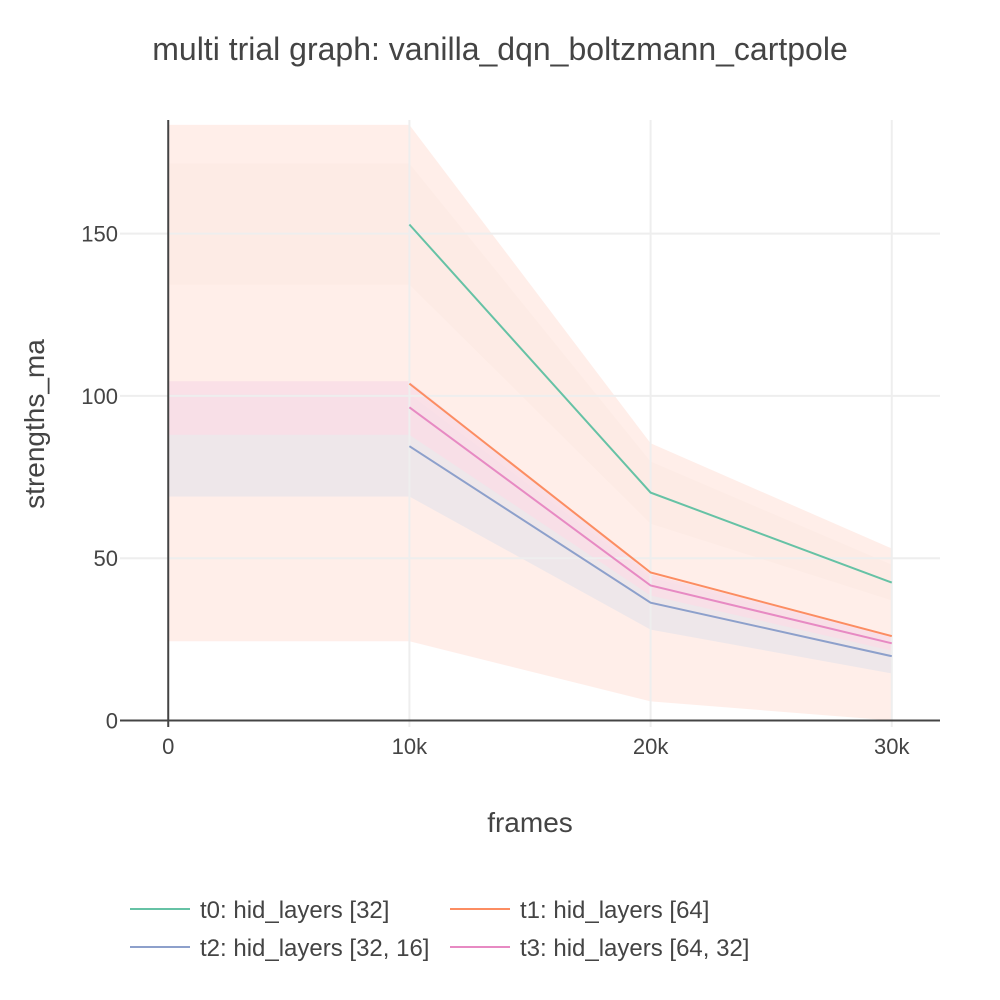  Describe the element at coordinates (650, 551) in the screenshot. I see `series-line-t2` at that location.